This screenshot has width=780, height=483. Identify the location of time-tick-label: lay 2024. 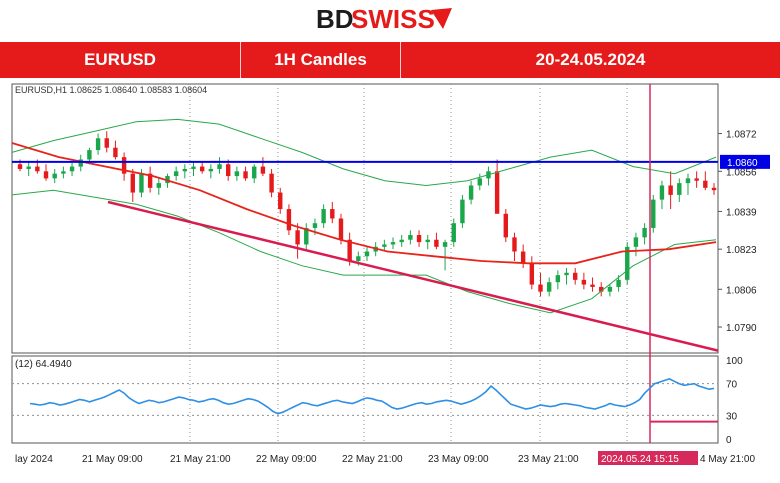
(34, 459).